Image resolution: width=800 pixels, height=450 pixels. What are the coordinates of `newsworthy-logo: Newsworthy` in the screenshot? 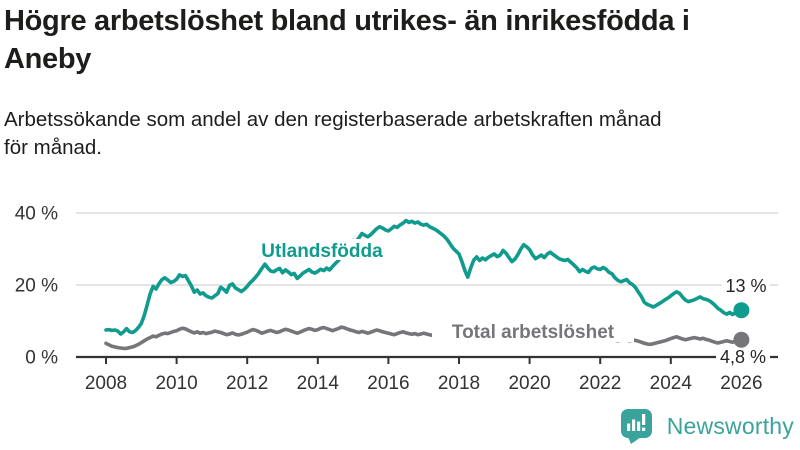 It's located at (707, 426).